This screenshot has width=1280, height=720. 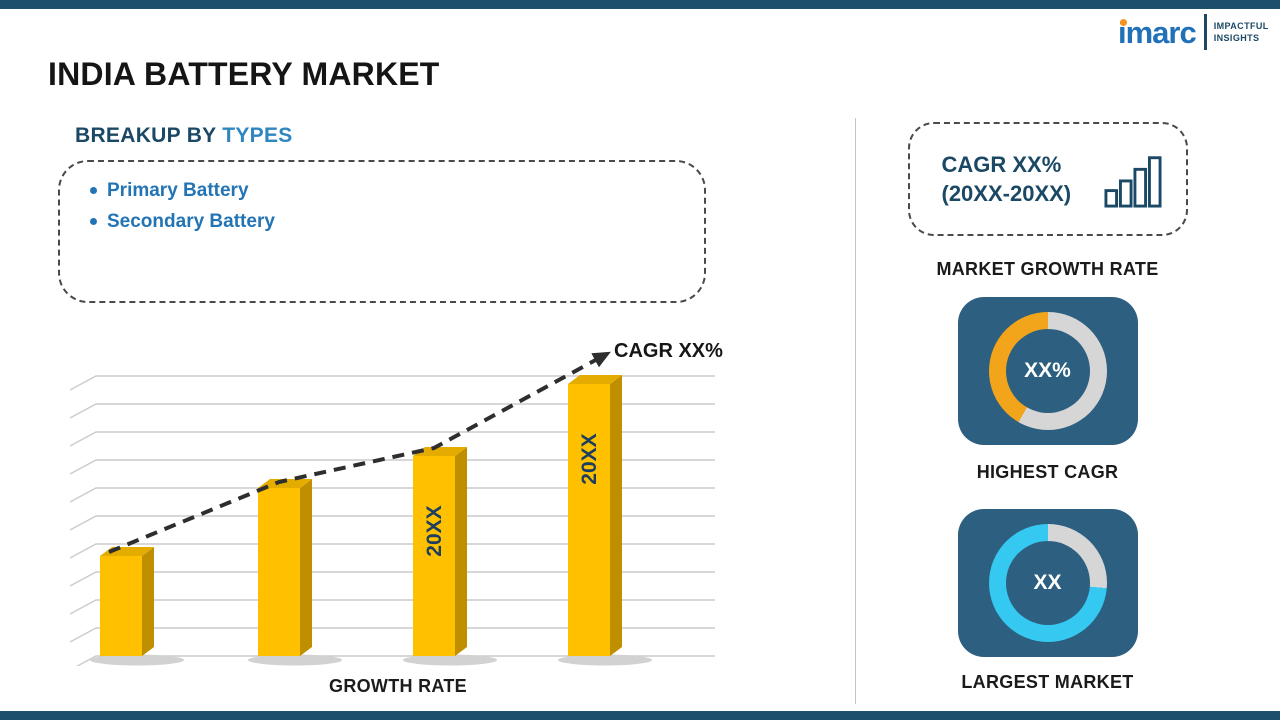 What do you see at coordinates (1205, 32) in the screenshot?
I see `logo-separator` at bounding box center [1205, 32].